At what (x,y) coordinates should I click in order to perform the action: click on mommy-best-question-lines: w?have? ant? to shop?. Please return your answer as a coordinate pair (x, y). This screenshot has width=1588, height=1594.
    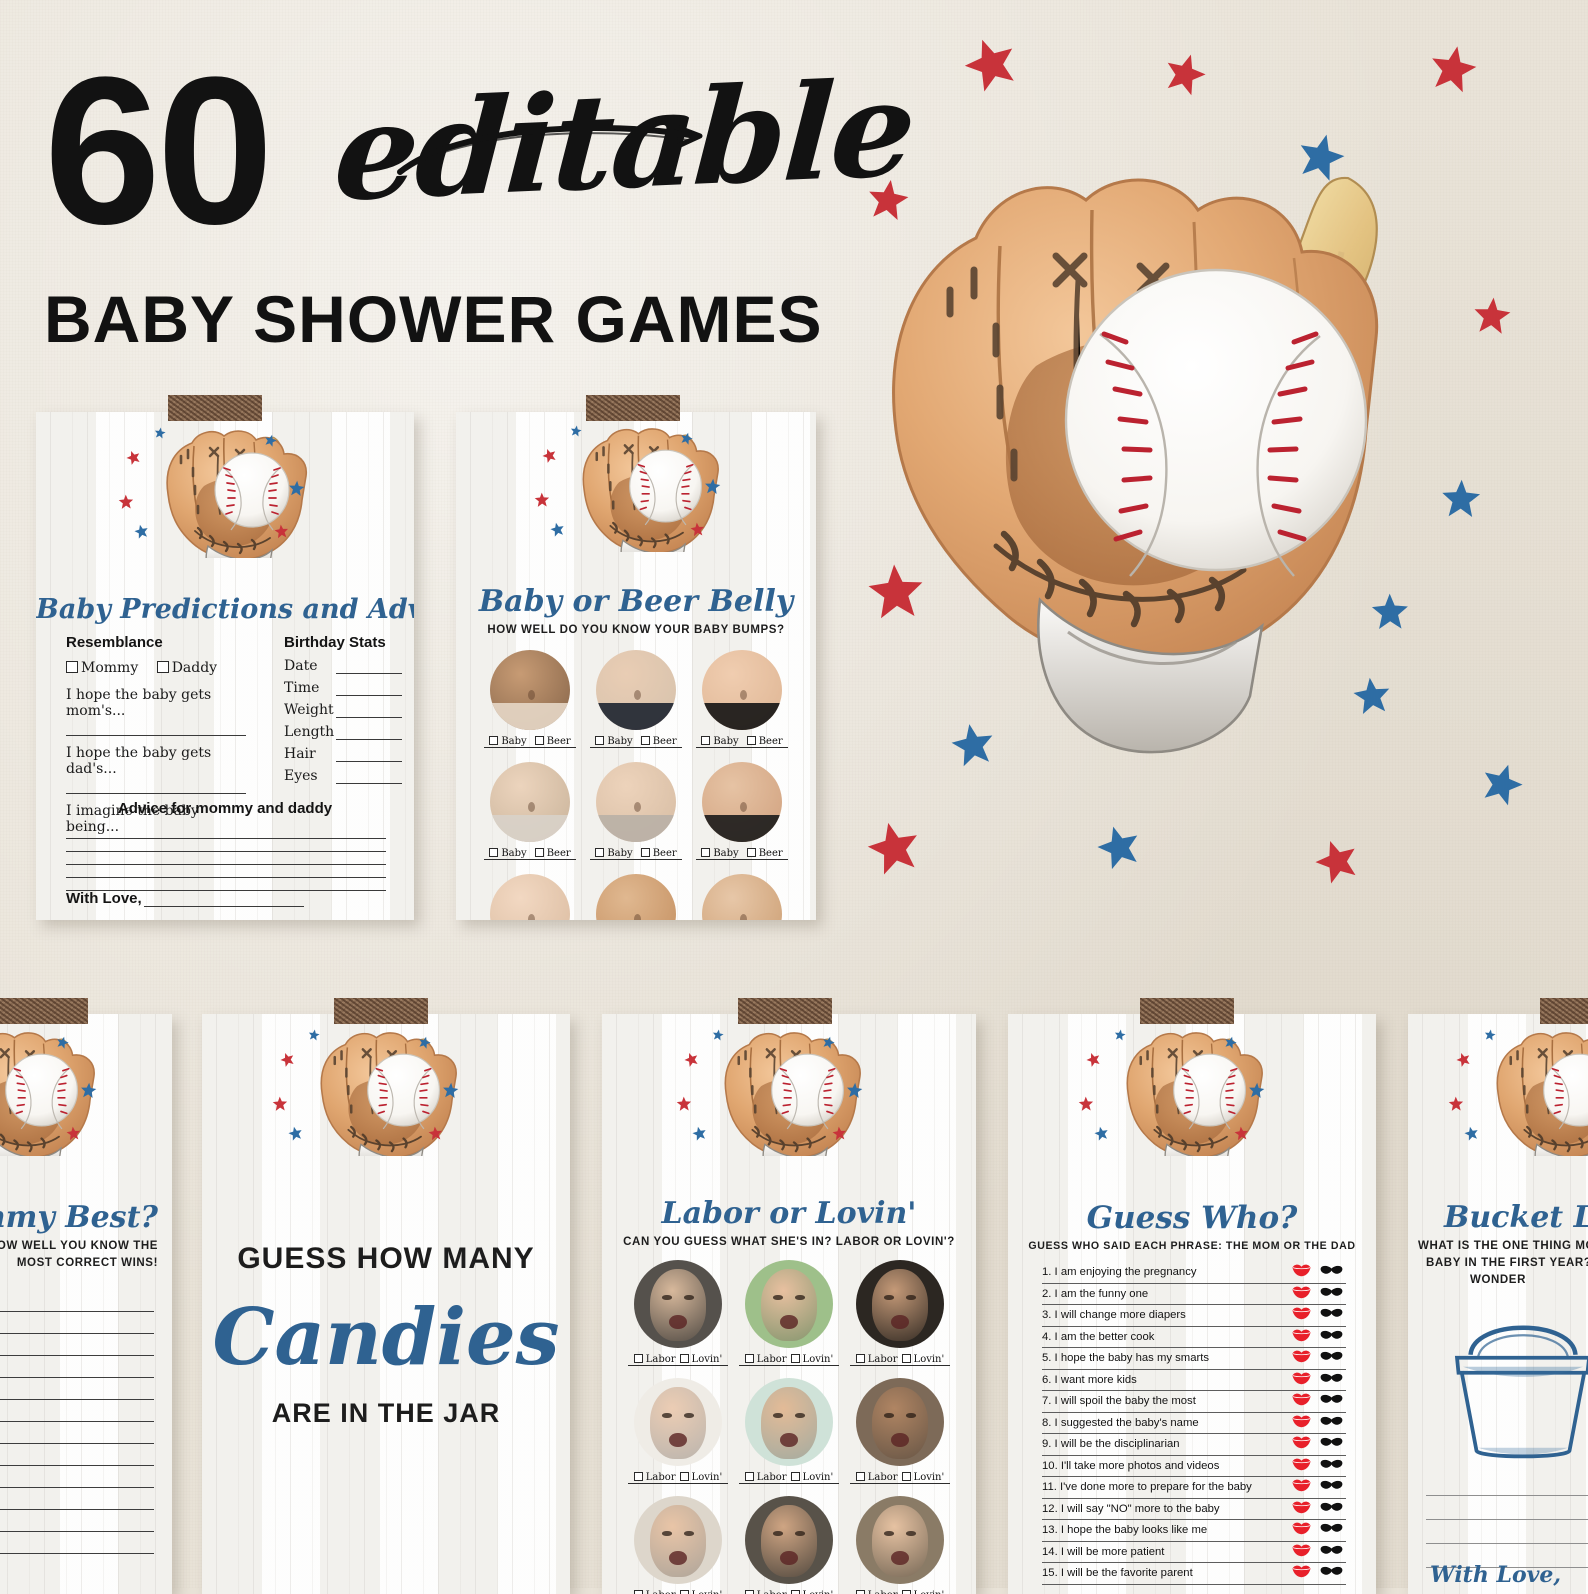
    Looking at the image, I should click on (77, 1422).